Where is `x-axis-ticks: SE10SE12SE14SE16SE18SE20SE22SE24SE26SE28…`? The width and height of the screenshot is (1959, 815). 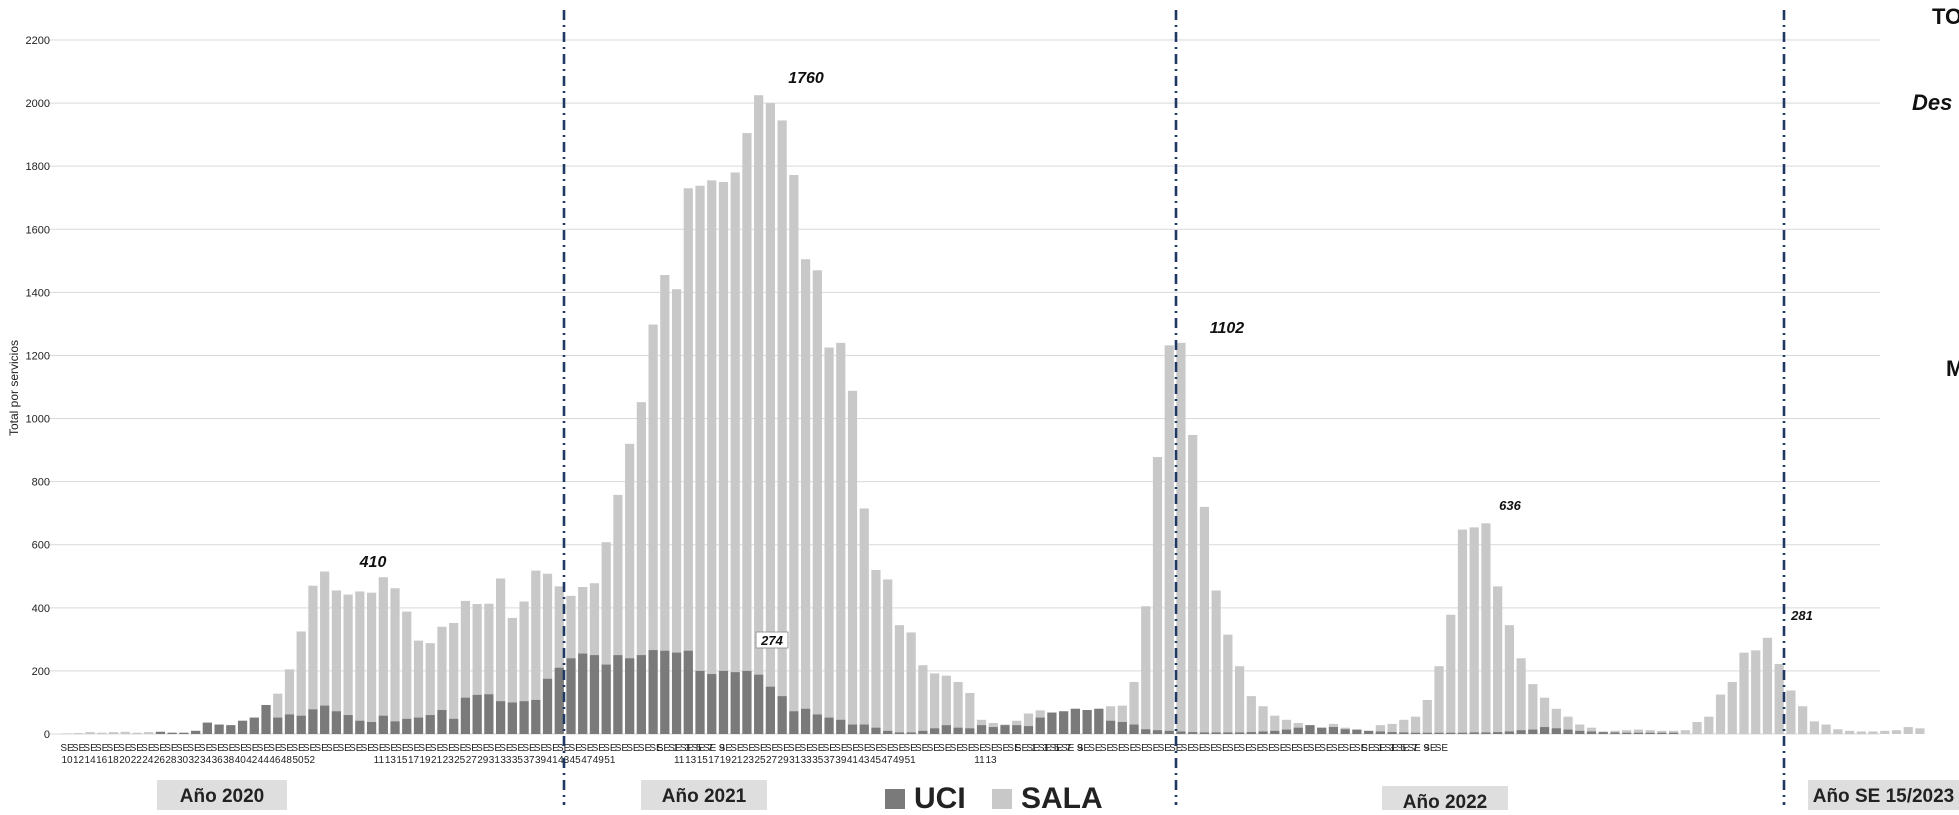 x-axis-ticks: SE10SE12SE14SE16SE18SE20SE22SE24SE26SE28… is located at coordinates (754, 754).